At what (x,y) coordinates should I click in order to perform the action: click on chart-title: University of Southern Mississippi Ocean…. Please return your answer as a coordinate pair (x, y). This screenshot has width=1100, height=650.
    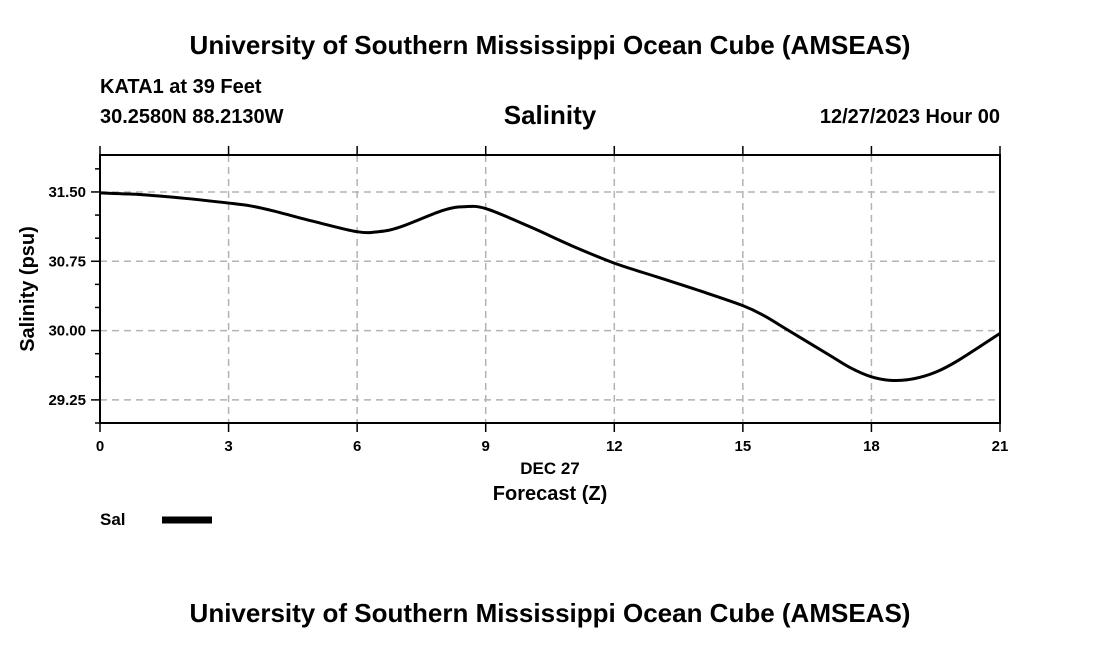
    Looking at the image, I should click on (550, 45).